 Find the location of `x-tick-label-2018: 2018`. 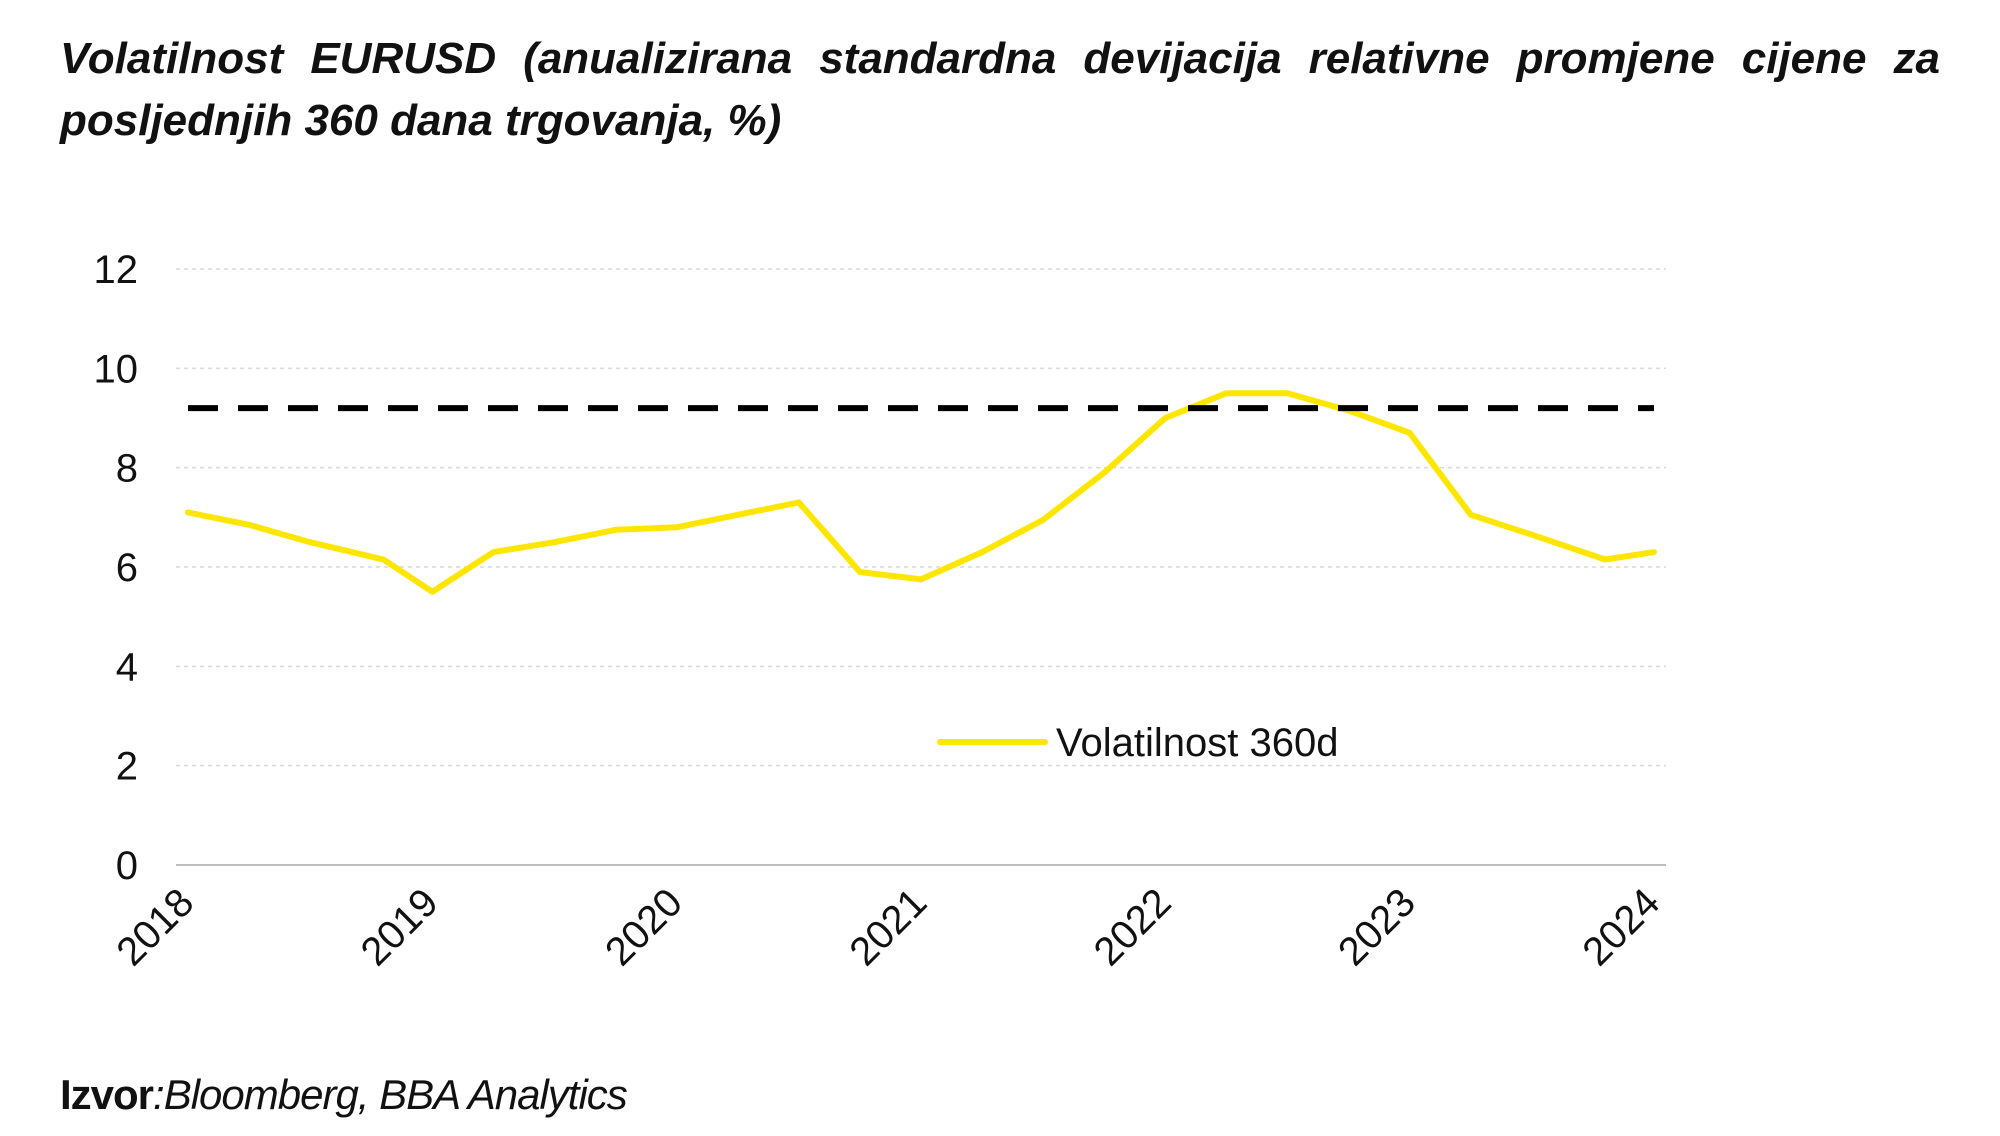

x-tick-label-2018: 2018 is located at coordinates (155, 927).